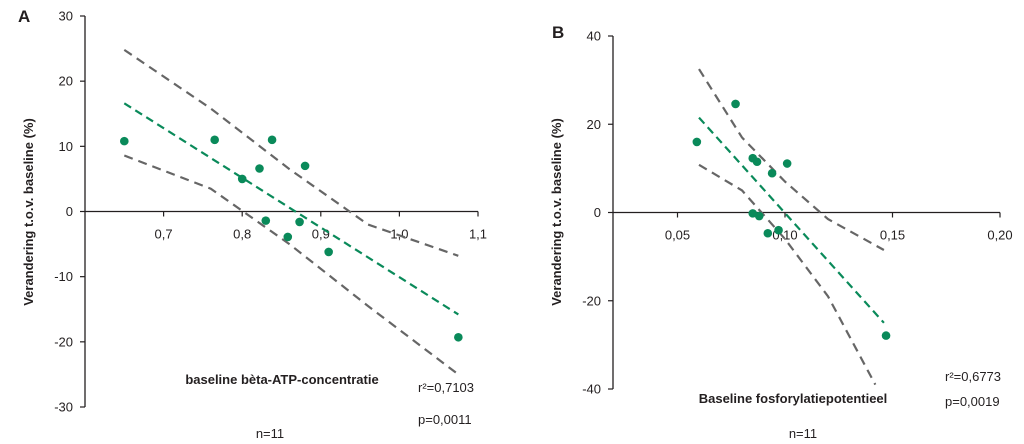 This screenshot has height=444, width=1024. I want to click on panel-a-y-axis-label: Verandering t.o.v. baseline (%), so click(28, 212).